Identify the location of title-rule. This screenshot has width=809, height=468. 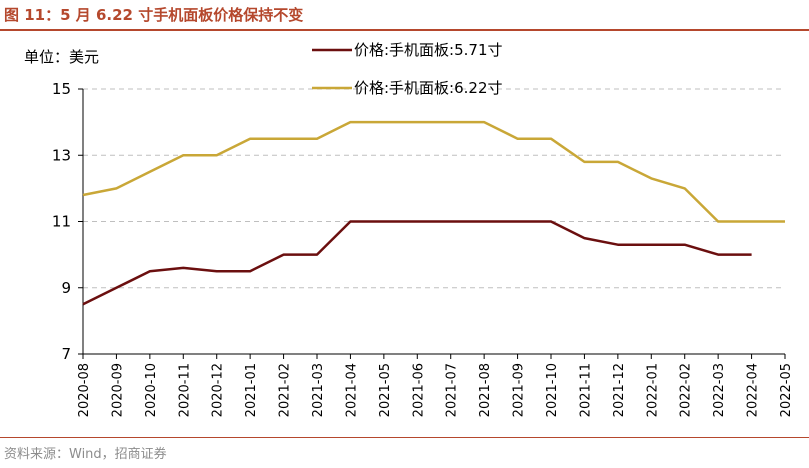
(404, 30).